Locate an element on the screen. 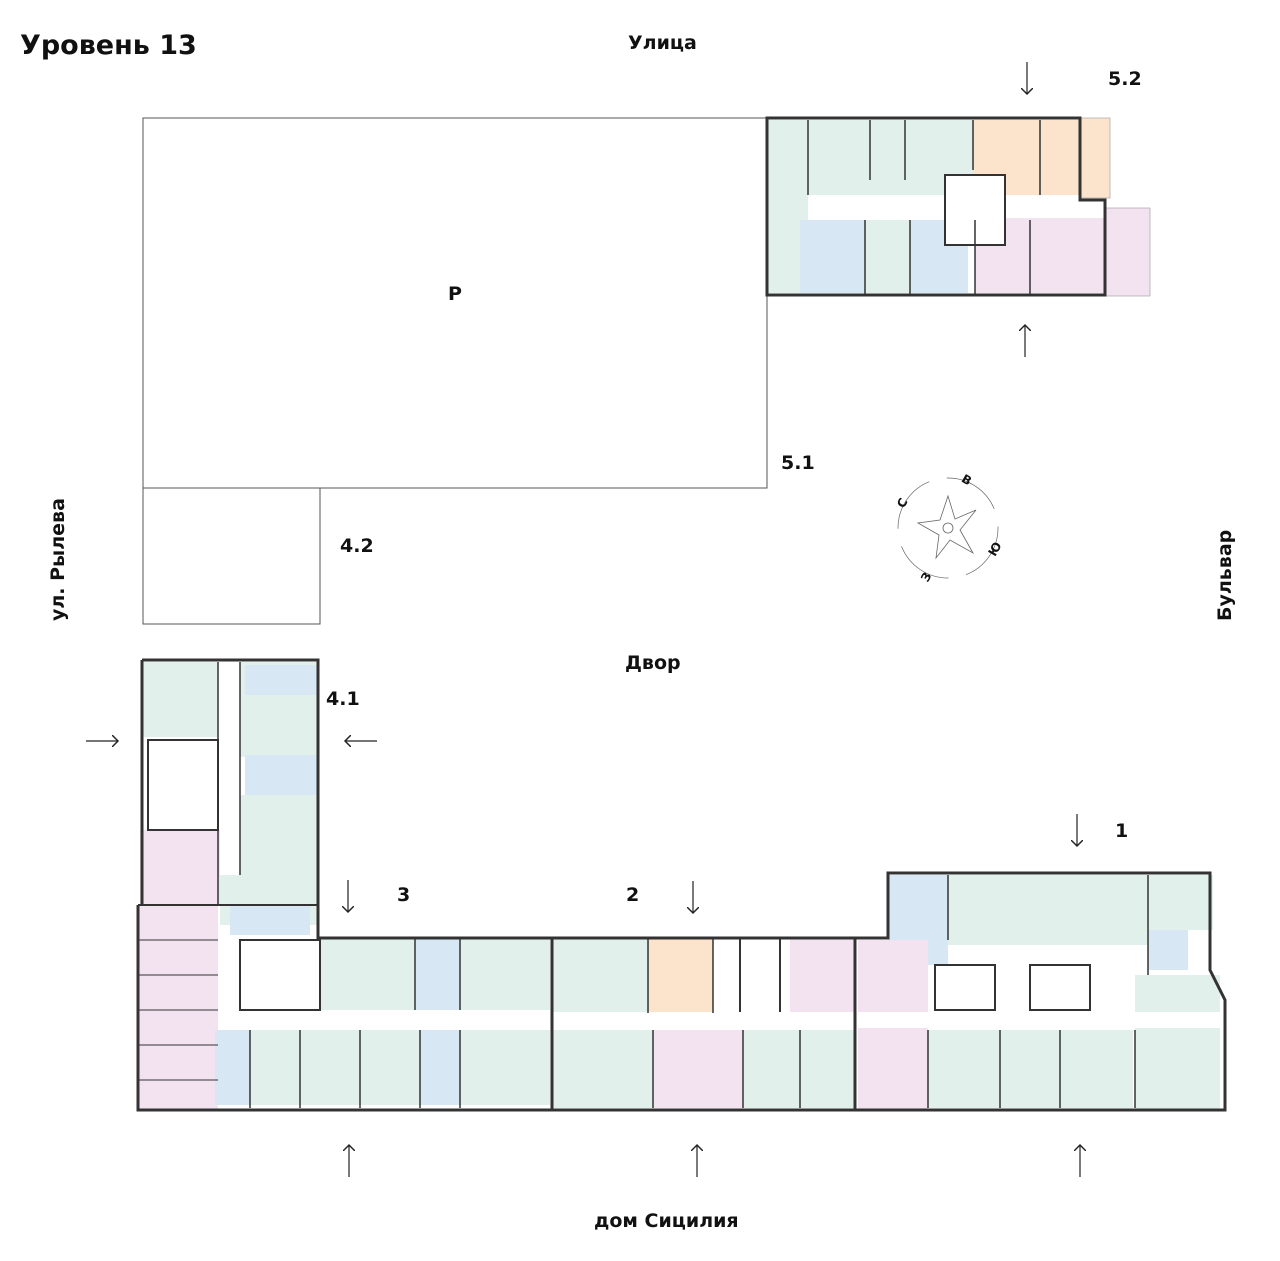 The height and width of the screenshot is (1261, 1280). section-label: 1 is located at coordinates (1122, 831).